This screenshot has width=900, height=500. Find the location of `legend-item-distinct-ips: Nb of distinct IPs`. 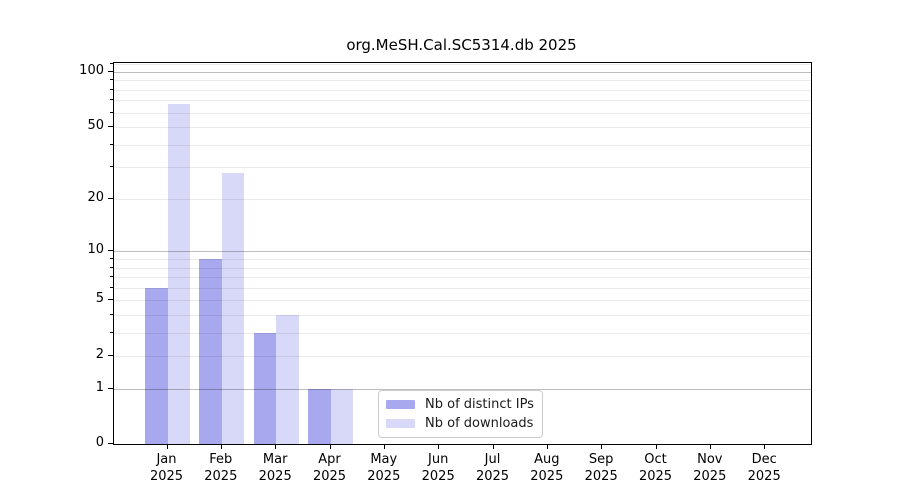

legend-item-distinct-ips: Nb of distinct IPs is located at coordinates (464, 404).